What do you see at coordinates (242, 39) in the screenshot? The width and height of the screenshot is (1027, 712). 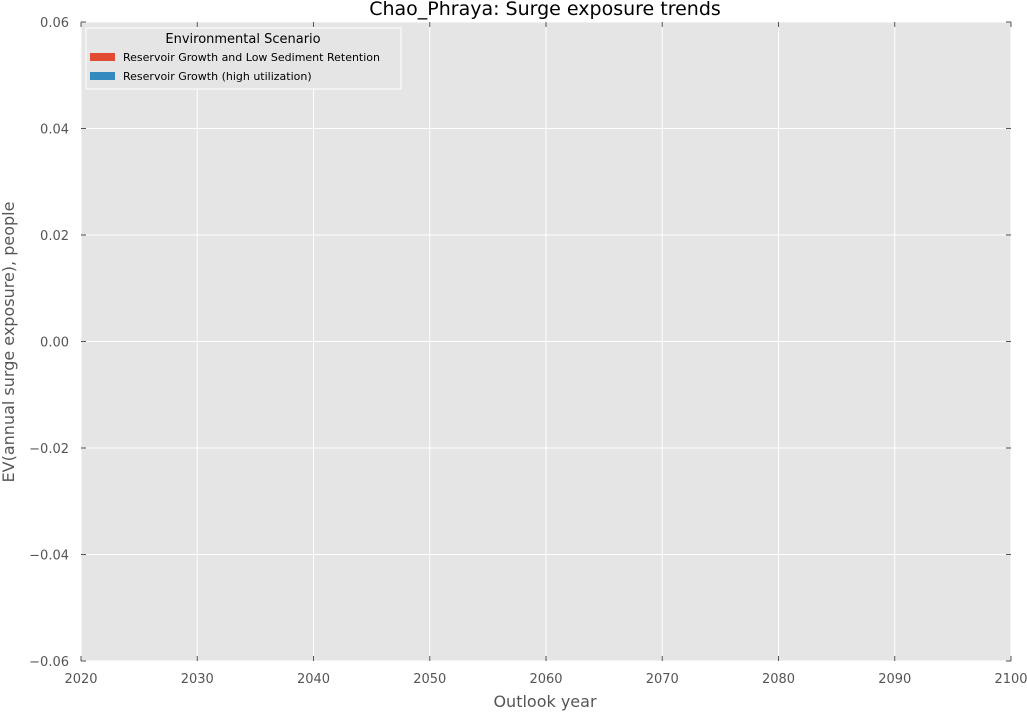 I see `legend-title: Environmental Scenario` at bounding box center [242, 39].